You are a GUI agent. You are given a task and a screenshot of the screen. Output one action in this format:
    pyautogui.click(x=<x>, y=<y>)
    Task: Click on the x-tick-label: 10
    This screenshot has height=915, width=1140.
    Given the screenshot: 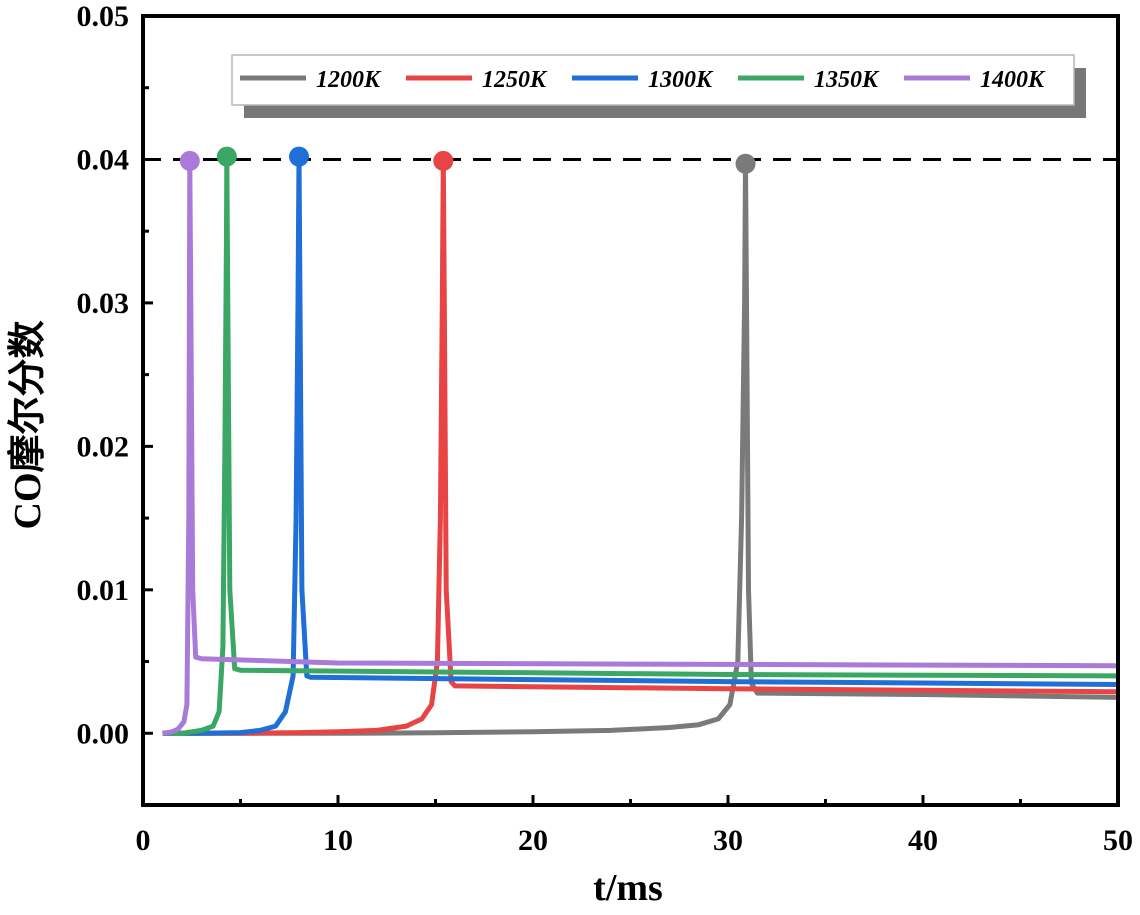 What is the action you would take?
    pyautogui.click(x=338, y=840)
    